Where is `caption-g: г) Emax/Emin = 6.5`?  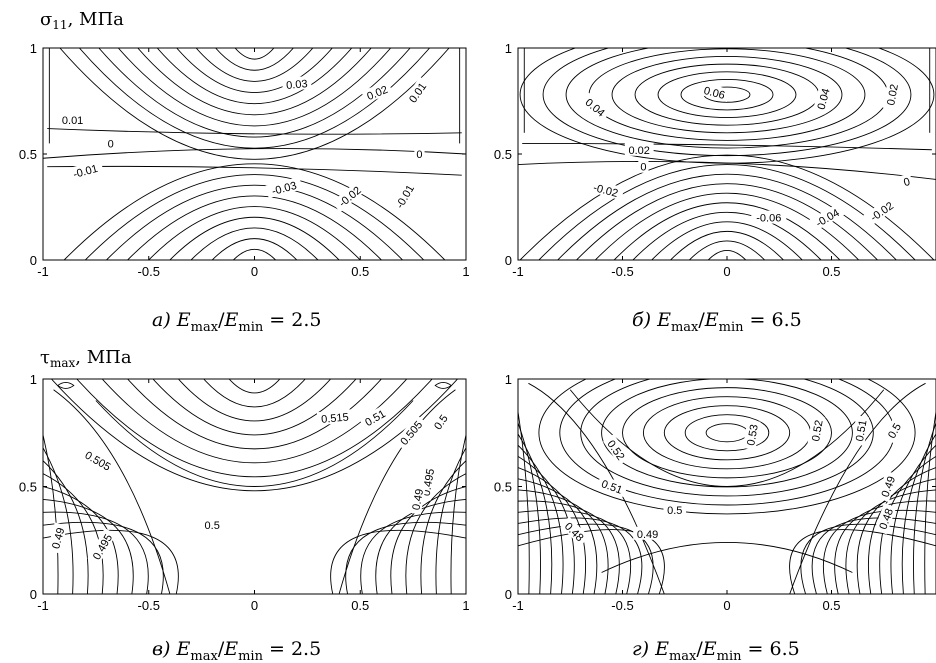
caption-g: г) Emax/Emin = 6.5 is located at coordinates (716, 650).